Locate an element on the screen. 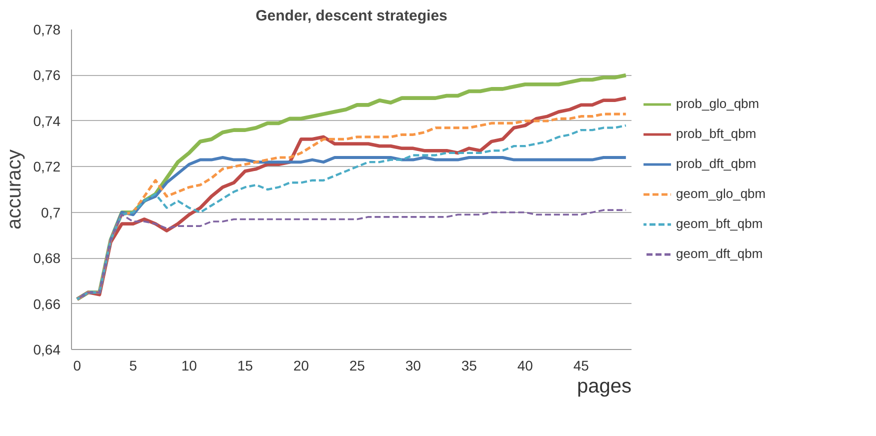 The height and width of the screenshot is (436, 876). x-axis-title: pages is located at coordinates (604, 387).